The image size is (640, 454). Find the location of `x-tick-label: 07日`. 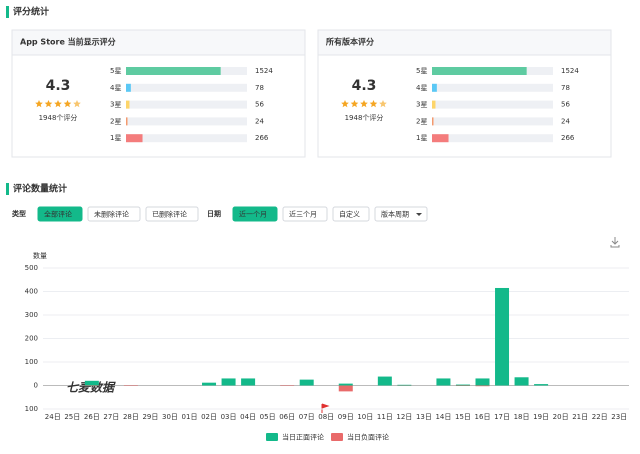

x-tick-label: 07日 is located at coordinates (307, 417).